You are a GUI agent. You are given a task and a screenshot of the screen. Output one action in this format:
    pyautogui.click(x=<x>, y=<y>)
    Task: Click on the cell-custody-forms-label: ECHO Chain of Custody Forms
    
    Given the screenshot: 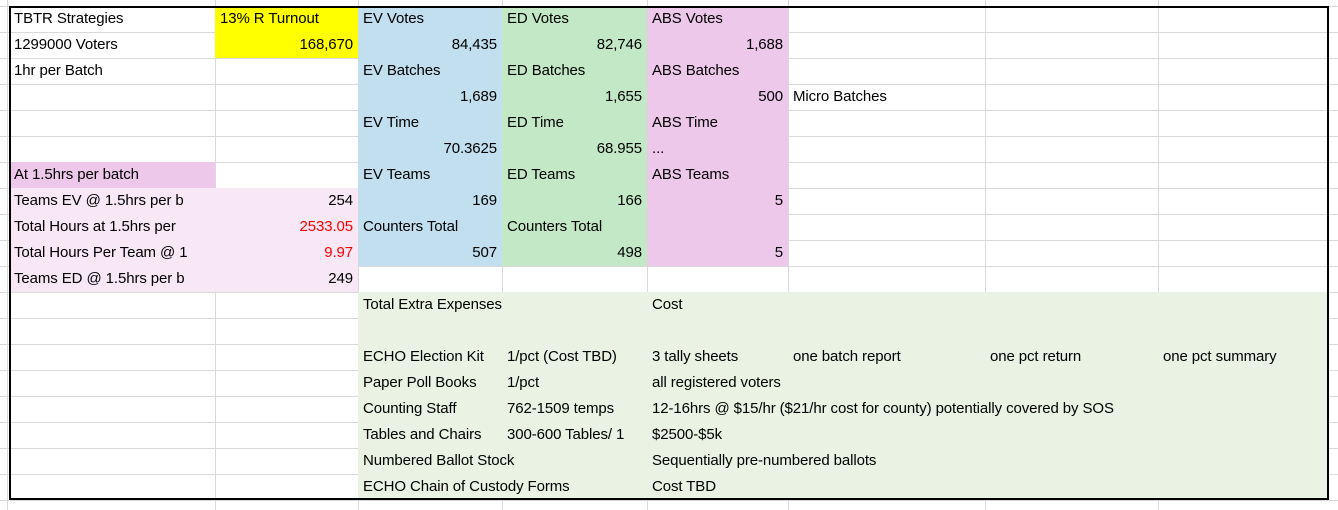 What is the action you would take?
    pyautogui.click(x=466, y=486)
    